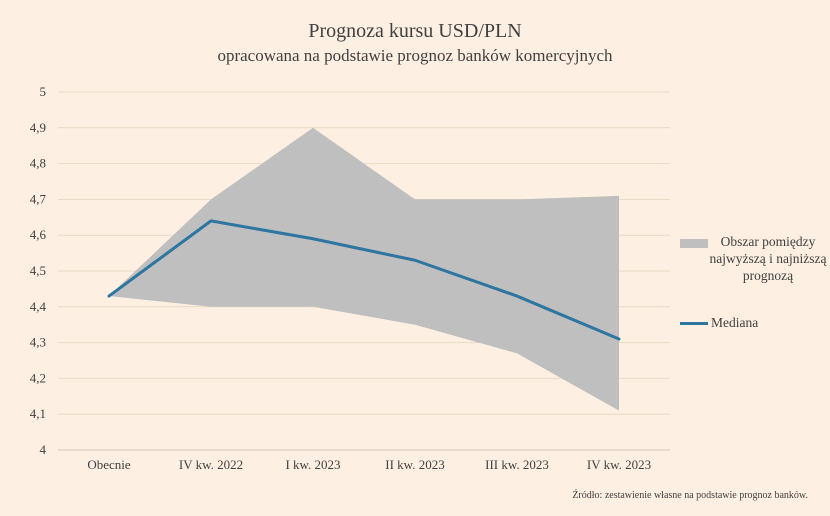  Describe the element at coordinates (43, 449) in the screenshot. I see `y-tick-label: 4` at that location.